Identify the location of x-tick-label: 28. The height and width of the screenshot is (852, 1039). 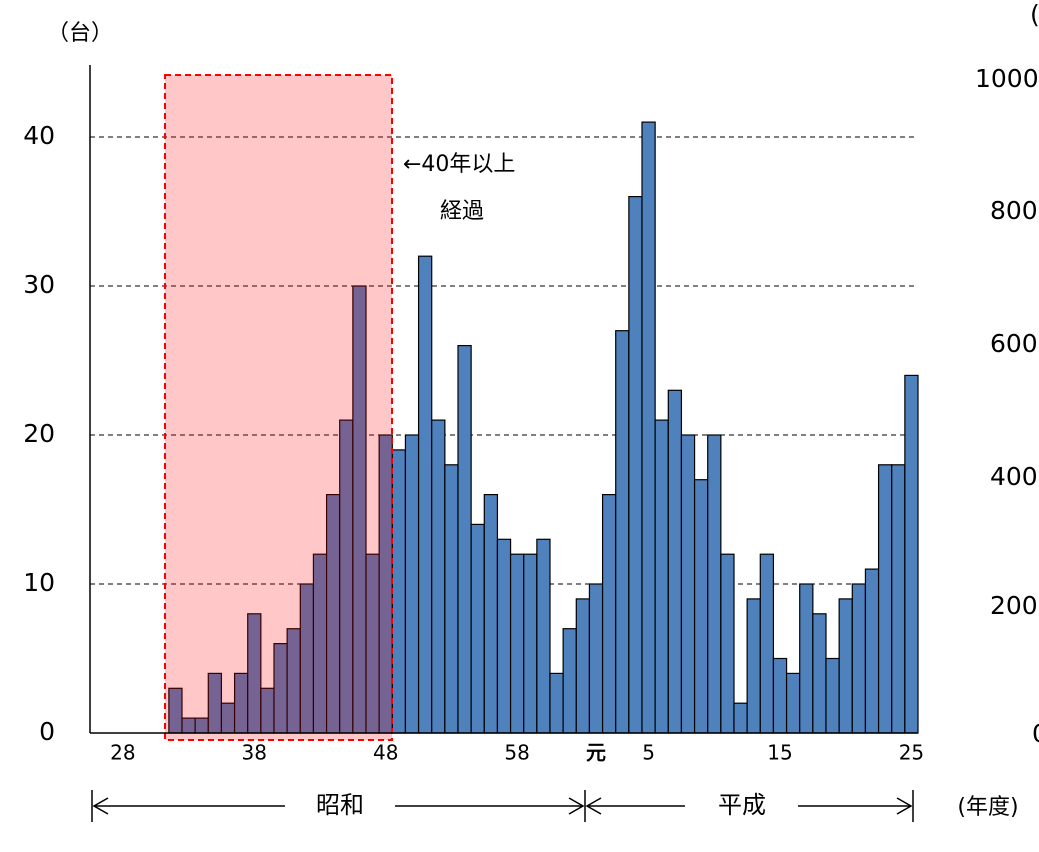
(122, 753).